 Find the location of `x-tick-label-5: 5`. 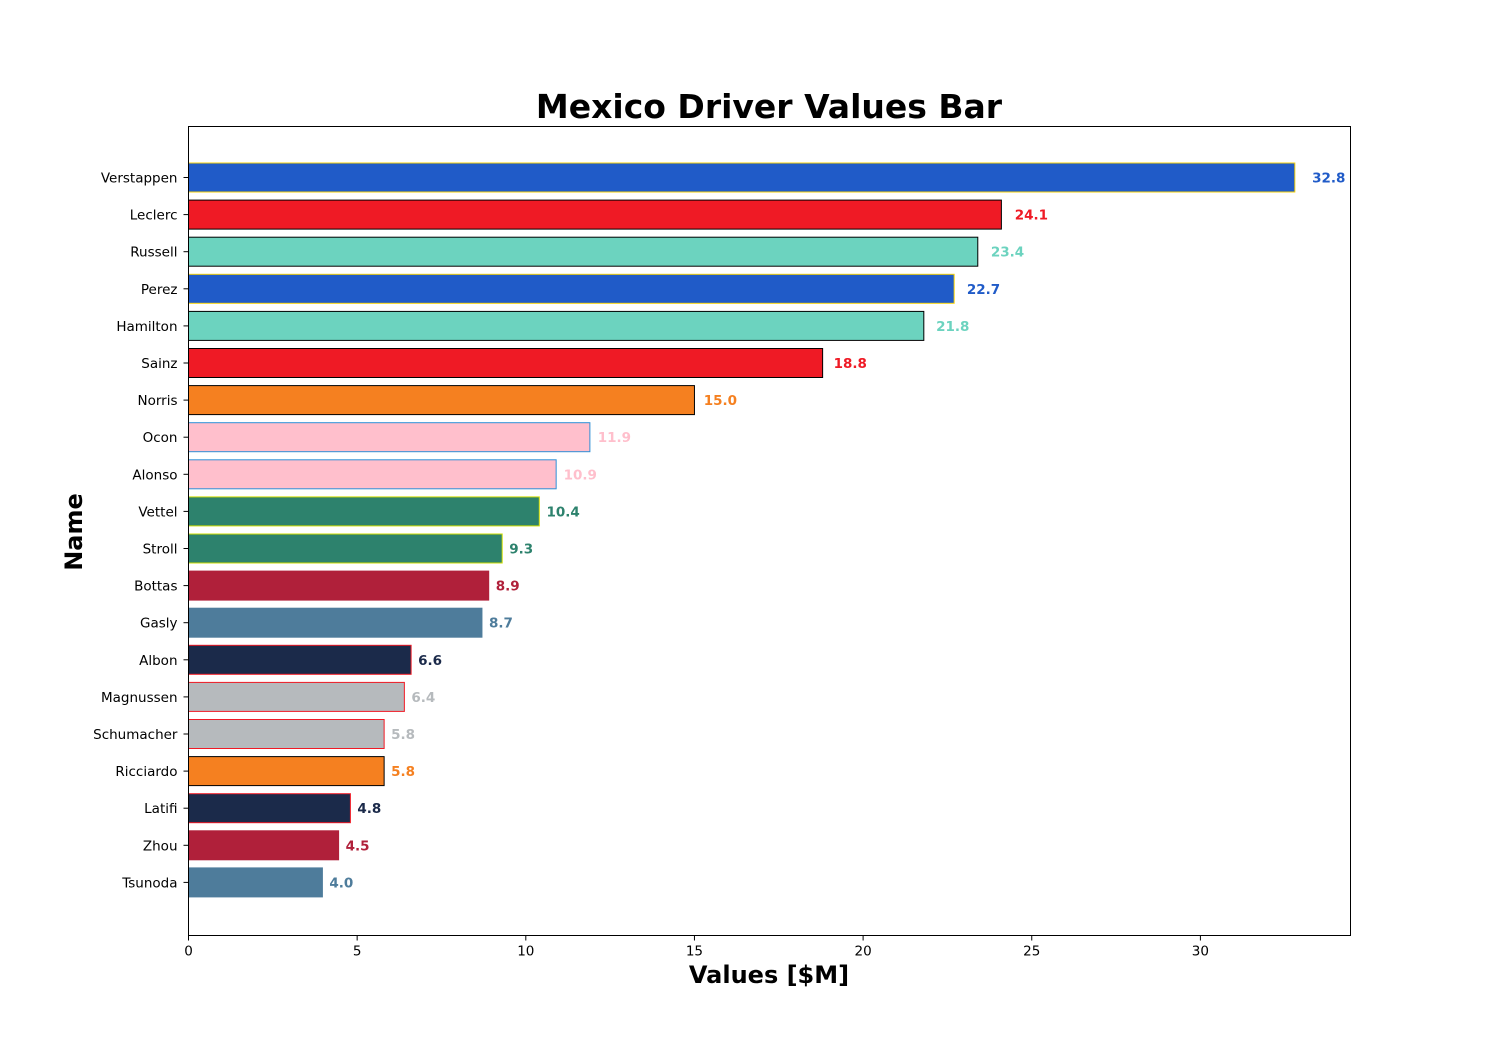

x-tick-label-5: 5 is located at coordinates (357, 952).